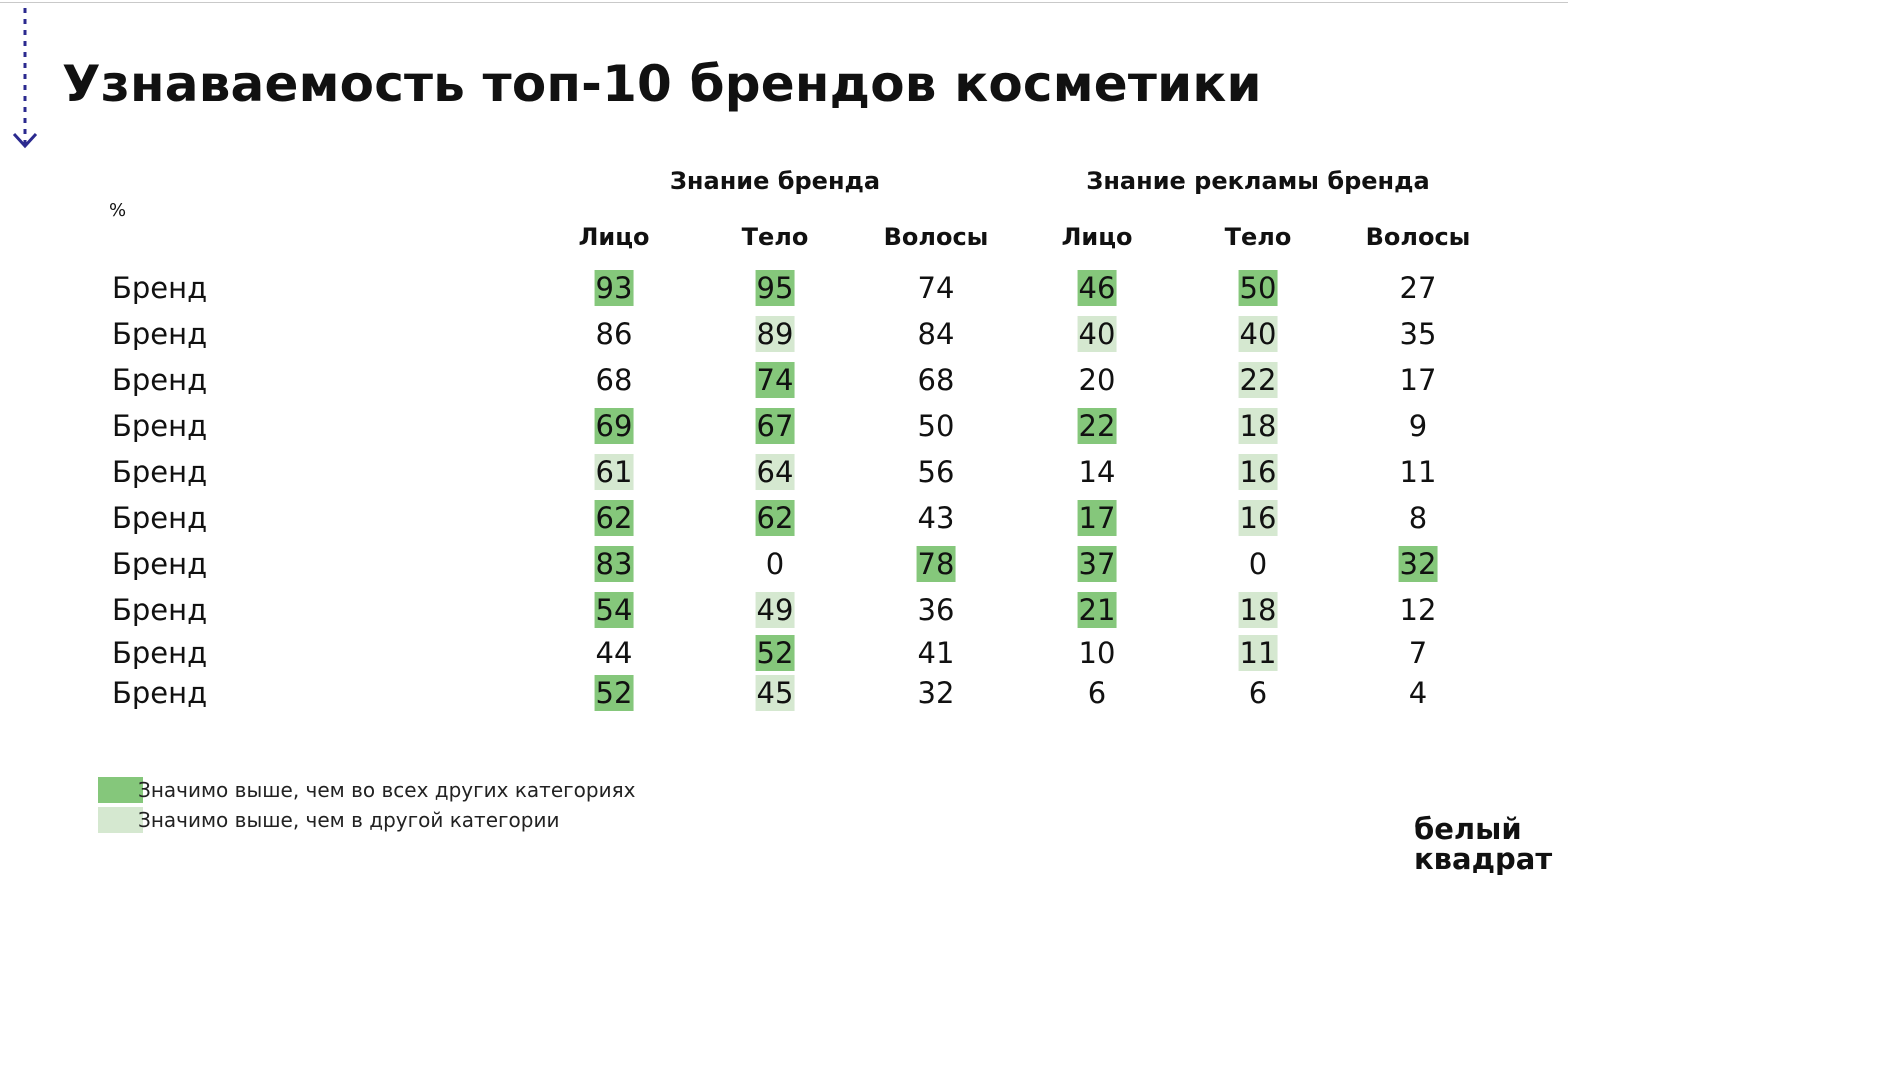  What do you see at coordinates (614, 334) in the screenshot?
I see `table-cell: 86` at bounding box center [614, 334].